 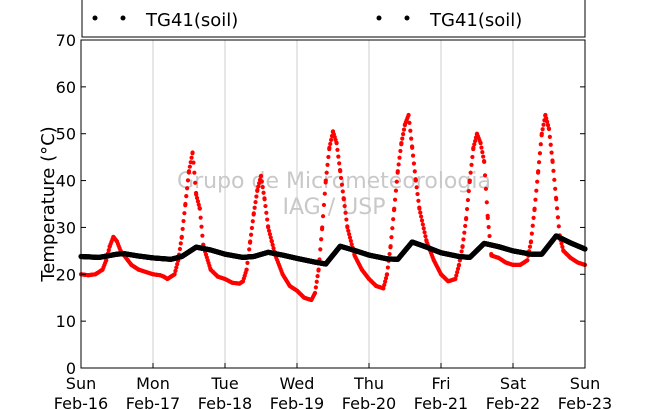 What do you see at coordinates (66, 227) in the screenshot?
I see `y-tick-label: 30` at bounding box center [66, 227].